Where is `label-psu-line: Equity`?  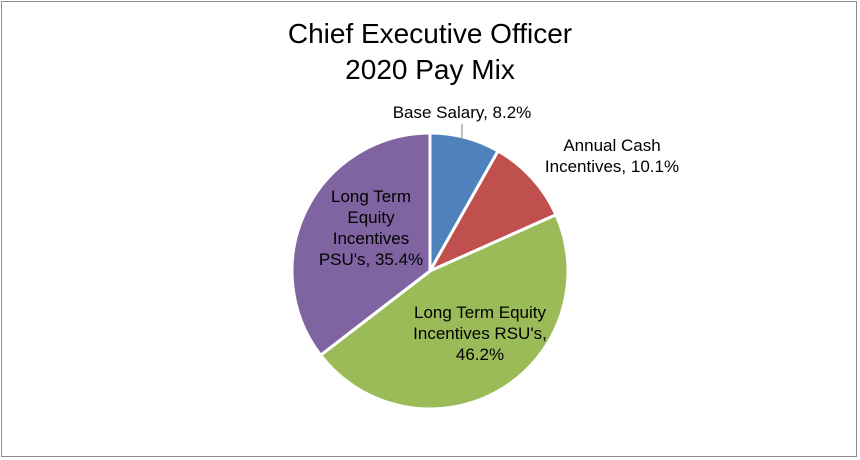 label-psu-line: Equity is located at coordinates (371, 217).